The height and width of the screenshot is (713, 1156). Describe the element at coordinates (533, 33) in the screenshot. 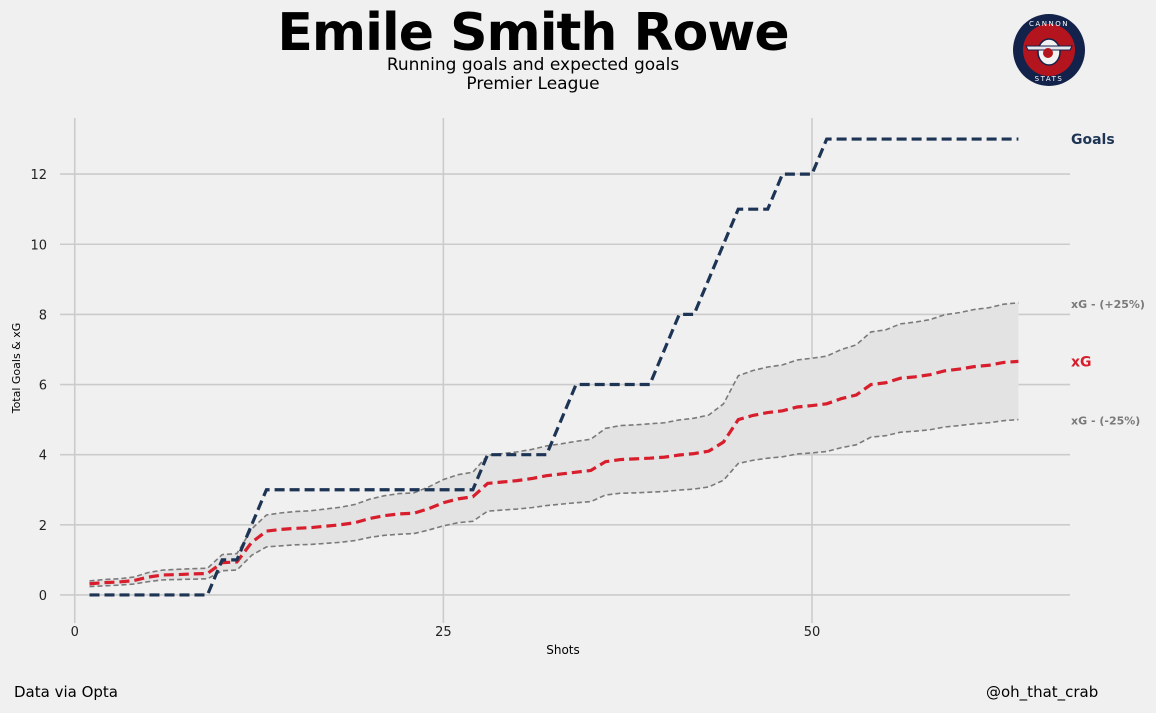

I see `chart-title: Emile Smith Rowe` at that location.